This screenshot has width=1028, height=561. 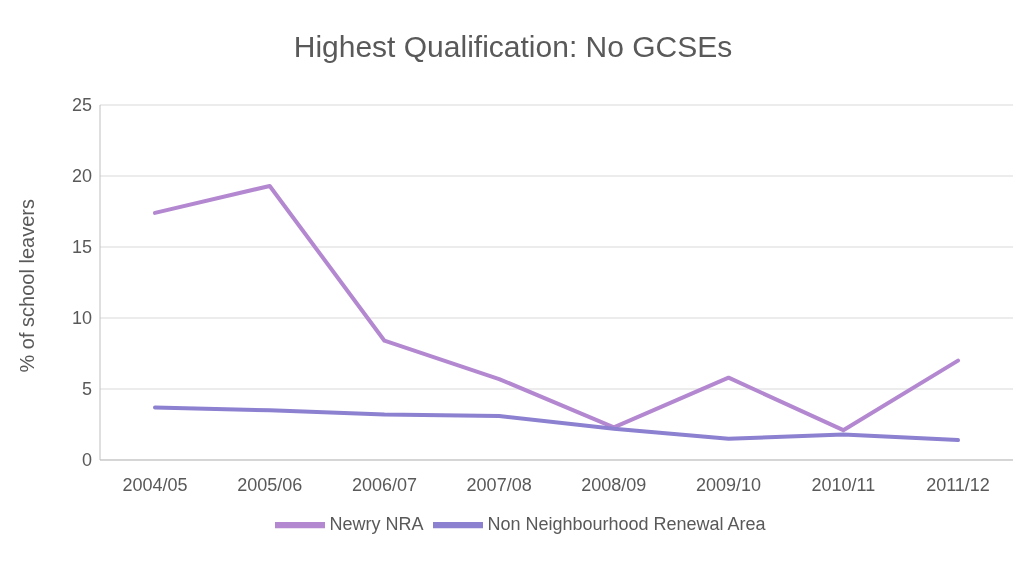 What do you see at coordinates (86, 460) in the screenshot?
I see `y-tick-label: 0` at bounding box center [86, 460].